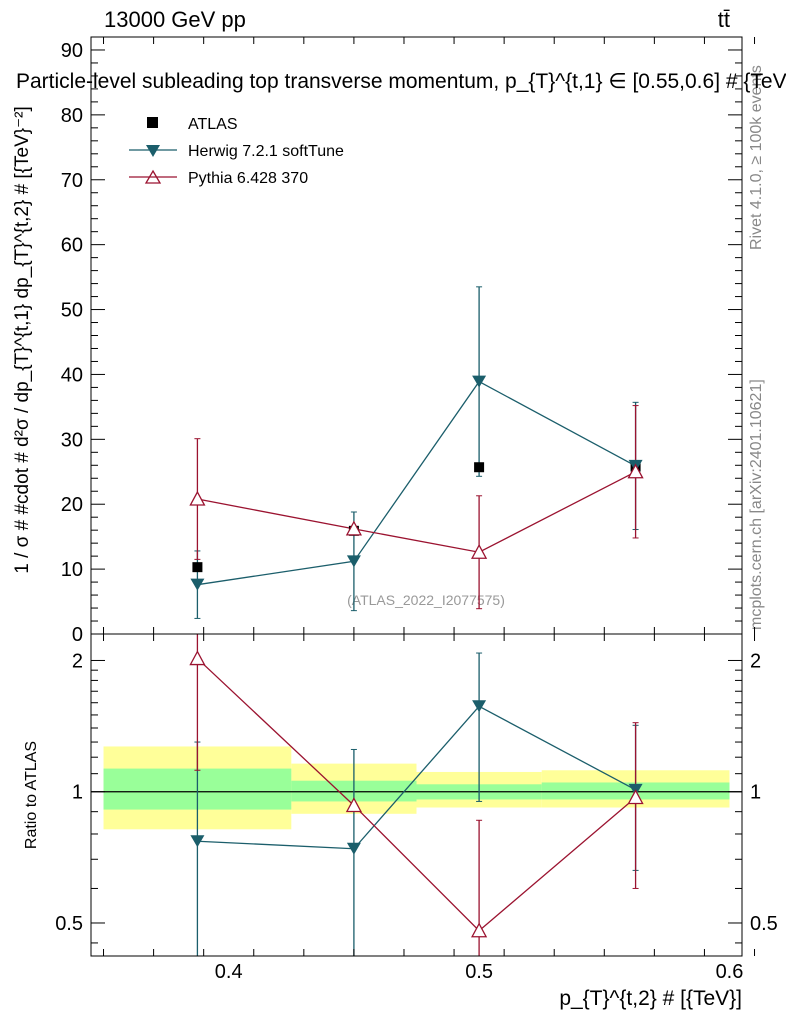 This screenshot has height=1024, width=786. Describe the element at coordinates (72, 246) in the screenshot. I see `main-y-tick-label: 60` at that location.